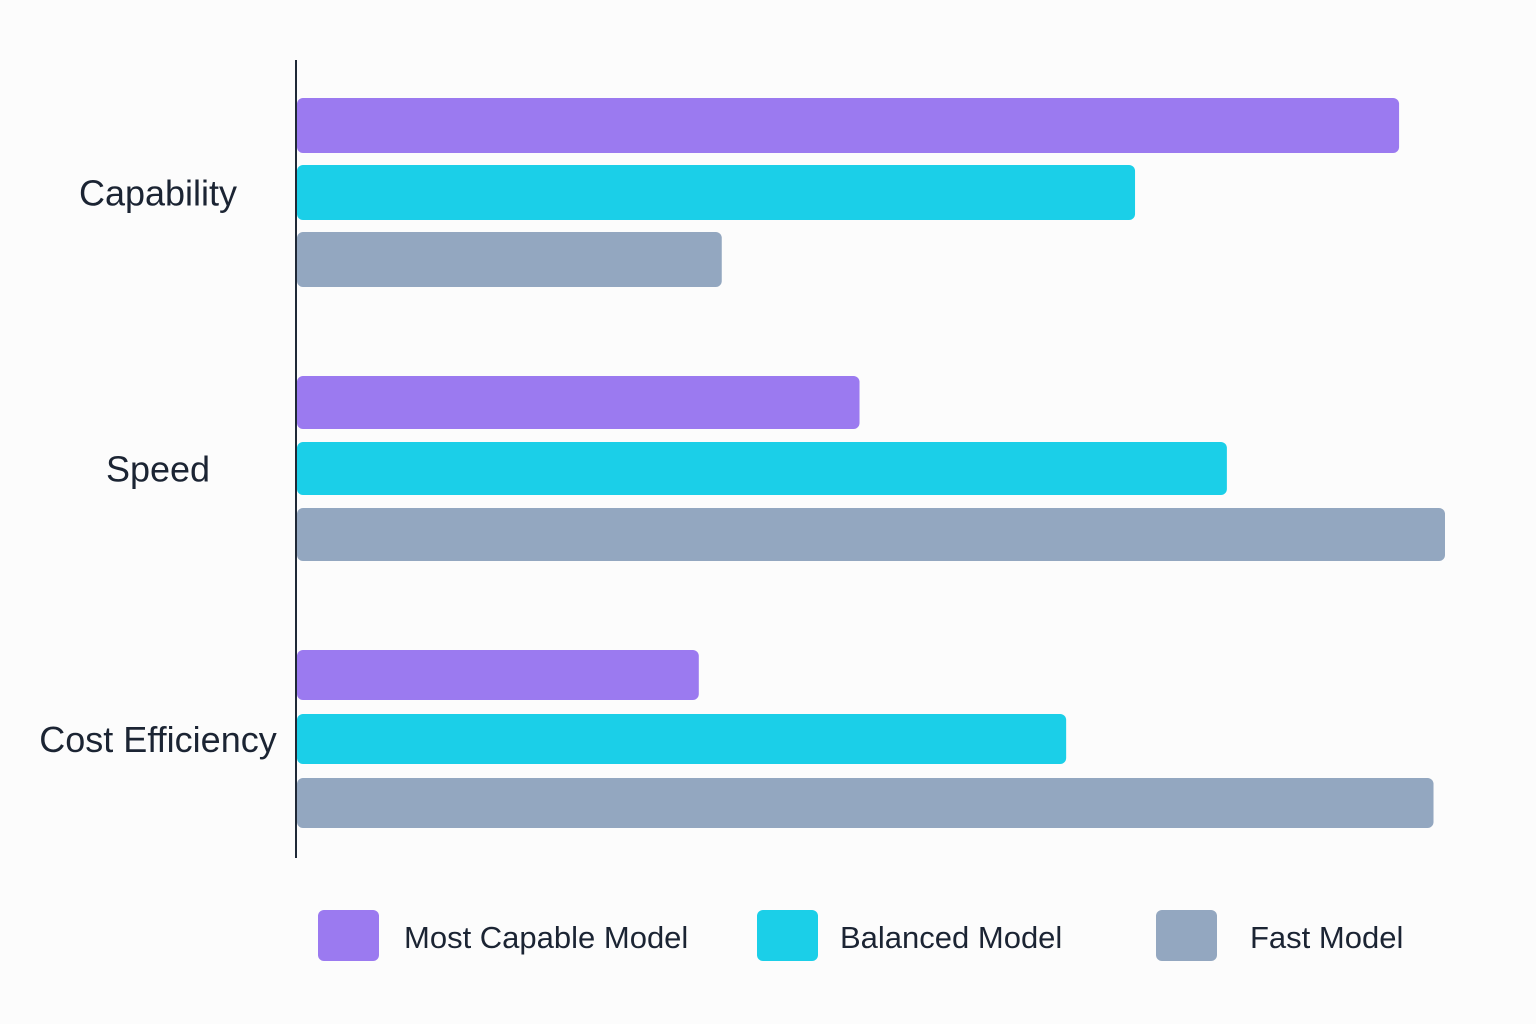 The width and height of the screenshot is (1536, 1024). I want to click on bar-capability-balanced-model, so click(716, 192).